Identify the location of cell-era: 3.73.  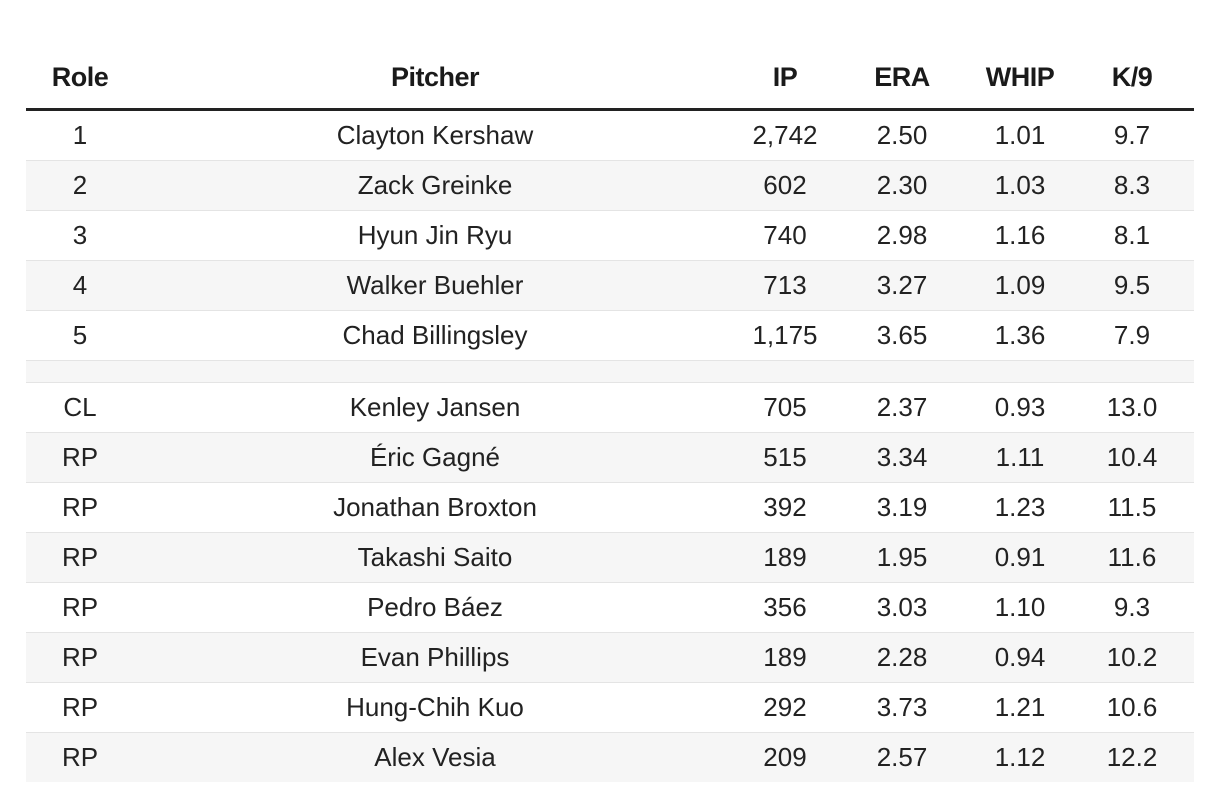
(902, 707).